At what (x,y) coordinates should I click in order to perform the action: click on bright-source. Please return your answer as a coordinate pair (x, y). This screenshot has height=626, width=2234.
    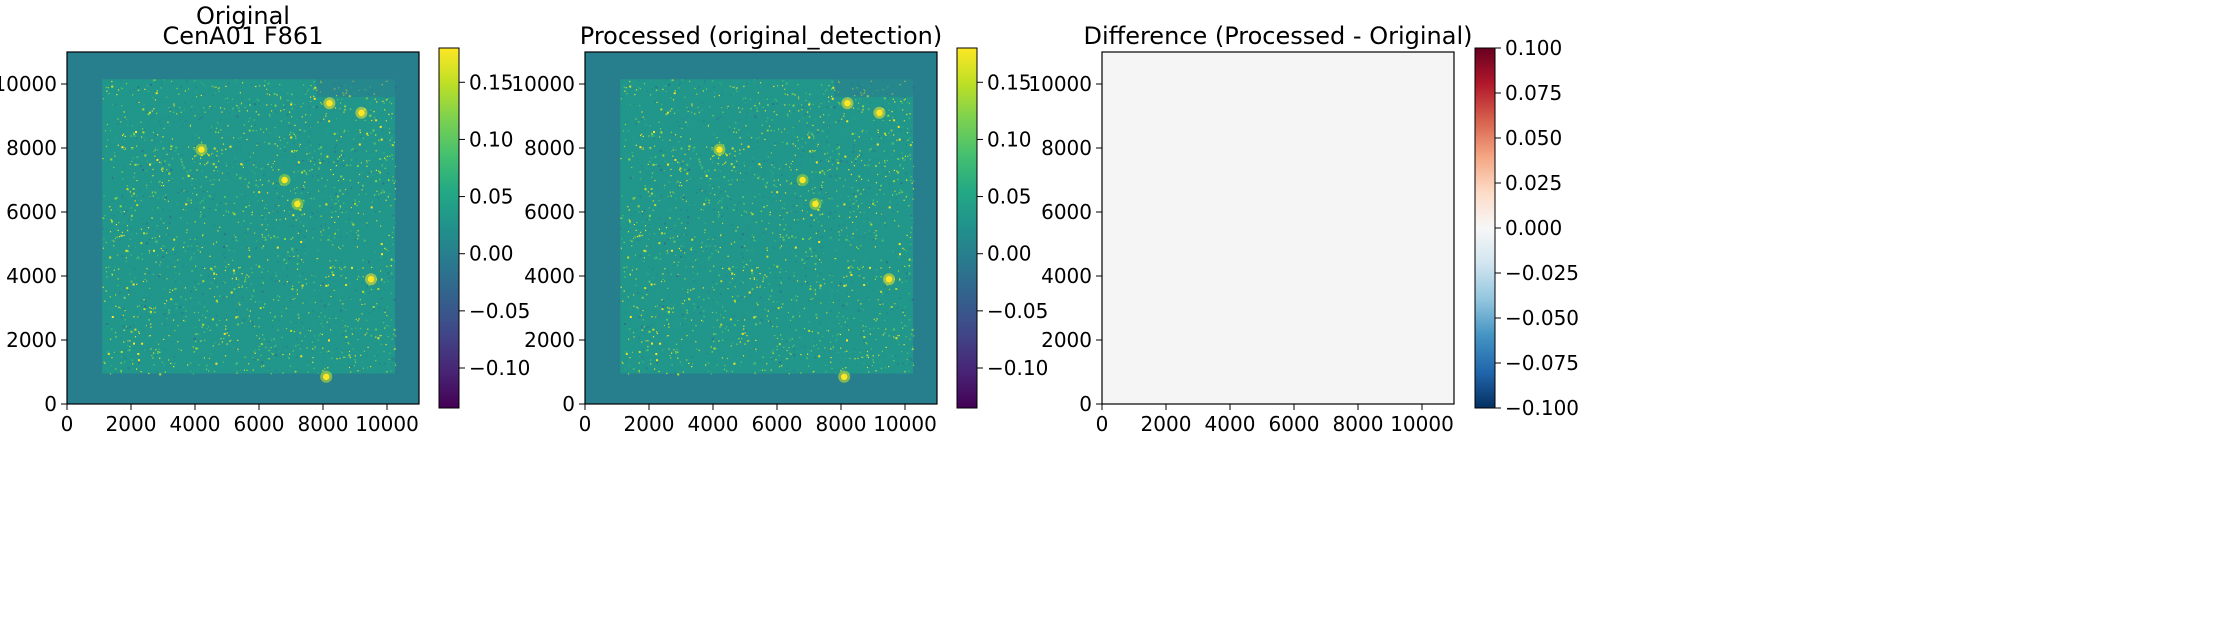
    Looking at the image, I should click on (329, 103).